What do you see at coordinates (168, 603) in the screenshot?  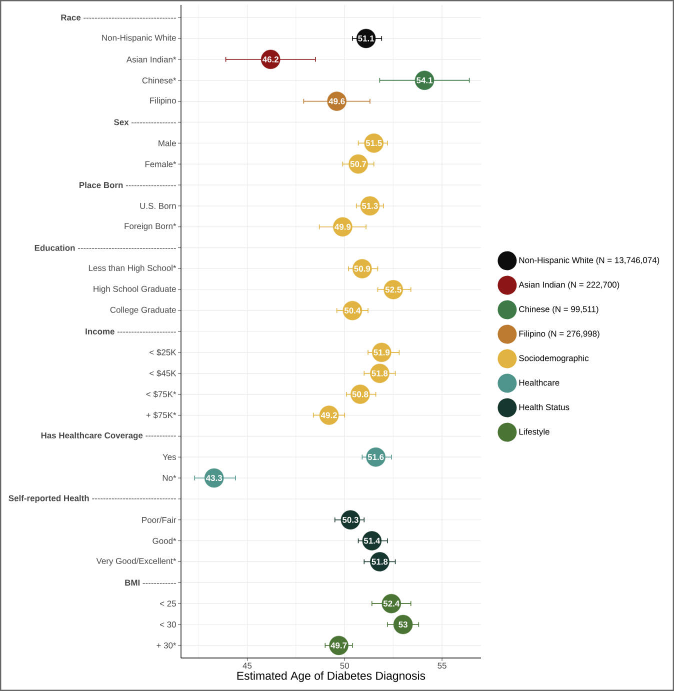 I see `y-tick-label: < 25` at bounding box center [168, 603].